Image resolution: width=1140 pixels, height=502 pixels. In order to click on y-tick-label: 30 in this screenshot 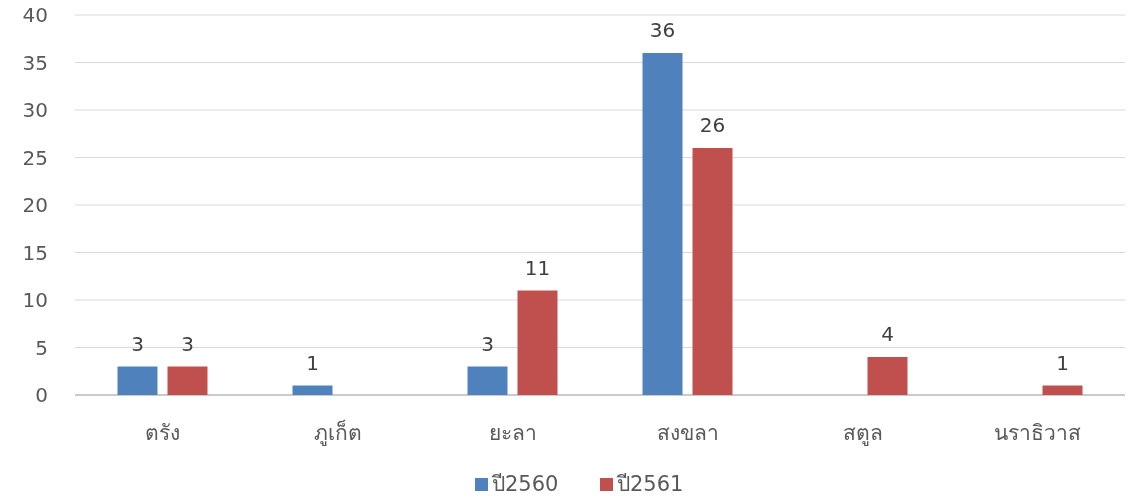, I will do `click(35, 110)`.